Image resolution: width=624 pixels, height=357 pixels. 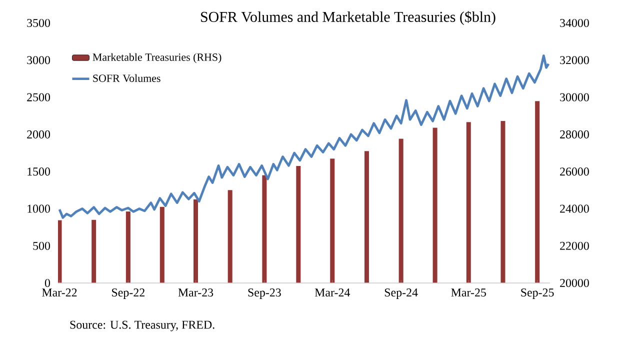 What do you see at coordinates (574, 208) in the screenshot?
I see `y2-tick-label: 24000` at bounding box center [574, 208].